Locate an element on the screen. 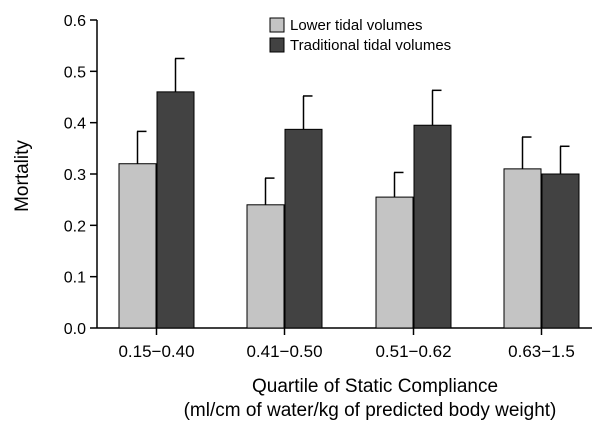 This screenshot has width=599, height=428. y-tick-label: 0.4 is located at coordinates (75, 124).